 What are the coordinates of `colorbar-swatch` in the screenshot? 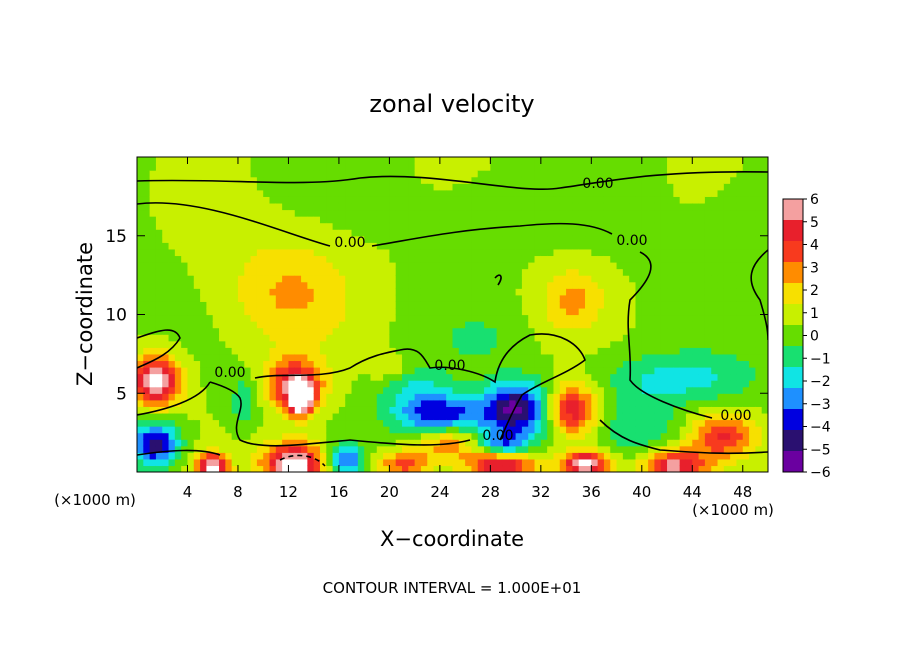 It's located at (793, 273).